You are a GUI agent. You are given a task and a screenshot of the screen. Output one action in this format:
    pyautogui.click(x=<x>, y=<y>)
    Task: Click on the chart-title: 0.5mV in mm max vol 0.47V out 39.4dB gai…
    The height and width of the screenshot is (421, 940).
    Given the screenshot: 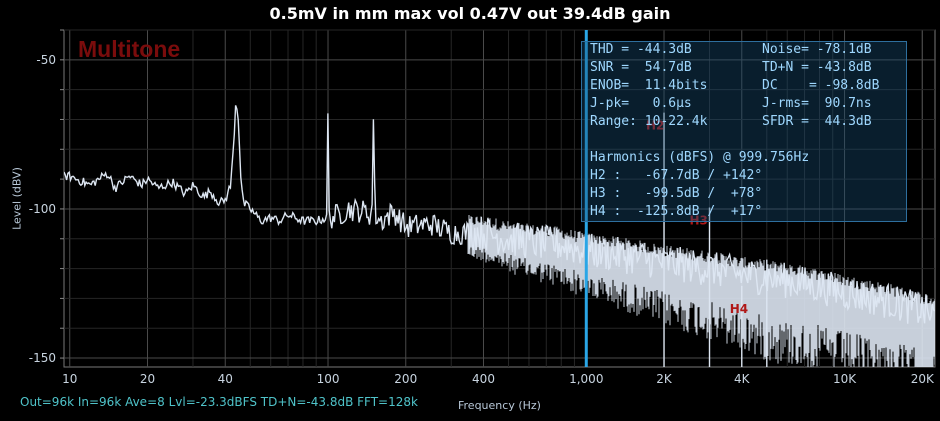 What is the action you would take?
    pyautogui.click(x=470, y=13)
    